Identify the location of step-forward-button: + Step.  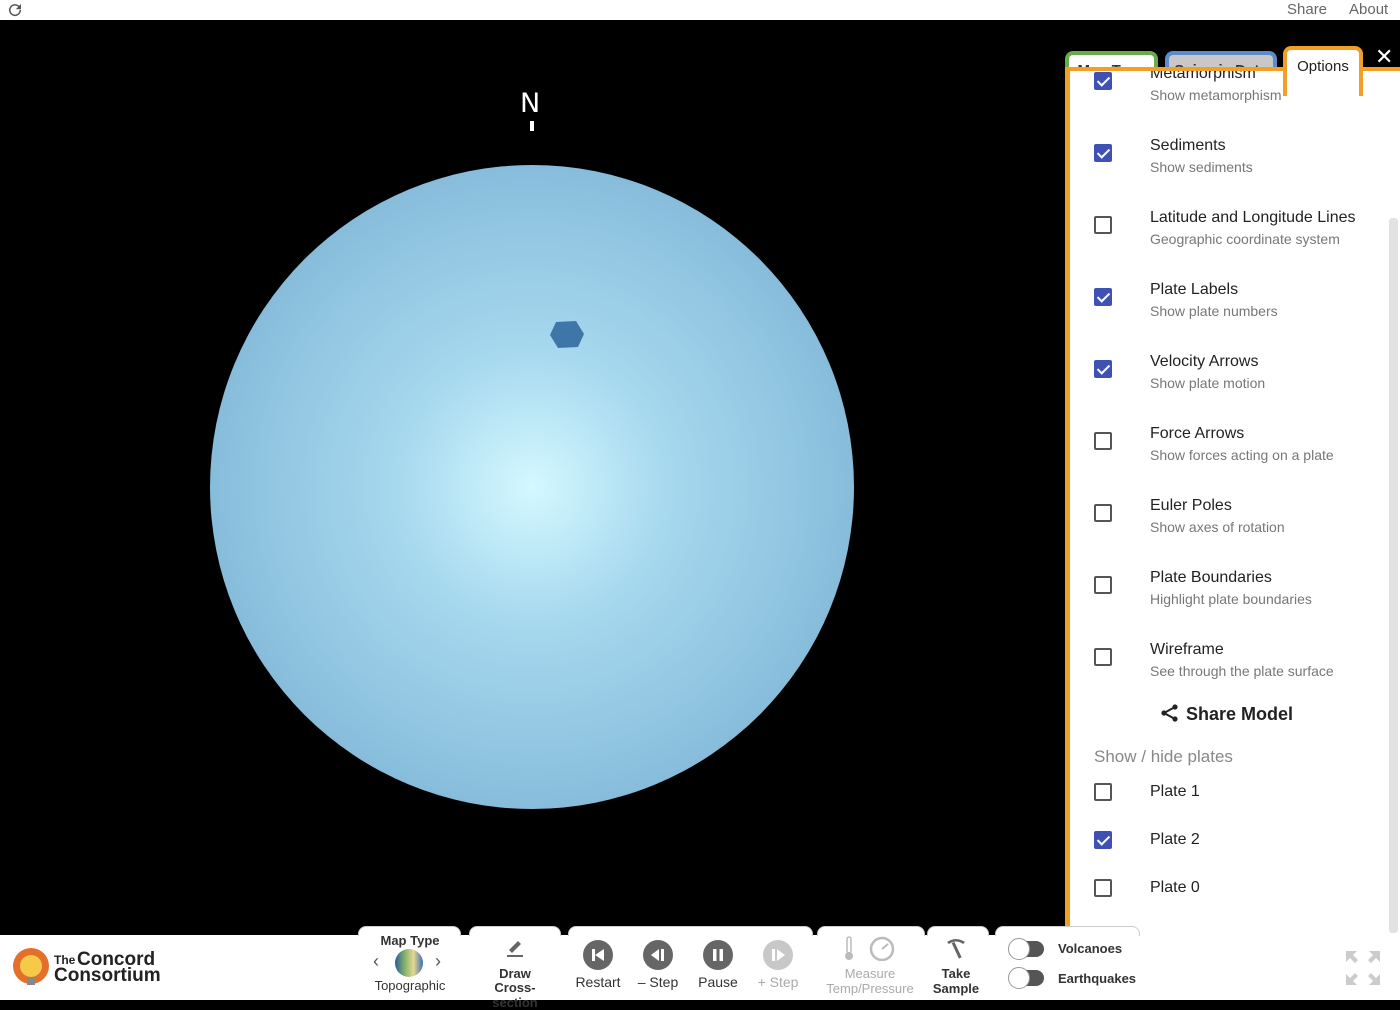
(778, 967).